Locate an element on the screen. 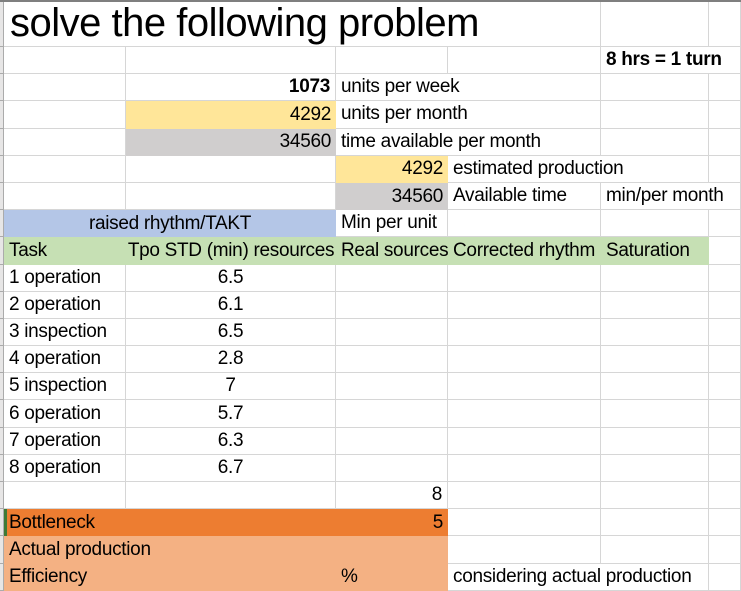 The image size is (741, 591). task-cell: 5 inspection is located at coordinates (65, 387).